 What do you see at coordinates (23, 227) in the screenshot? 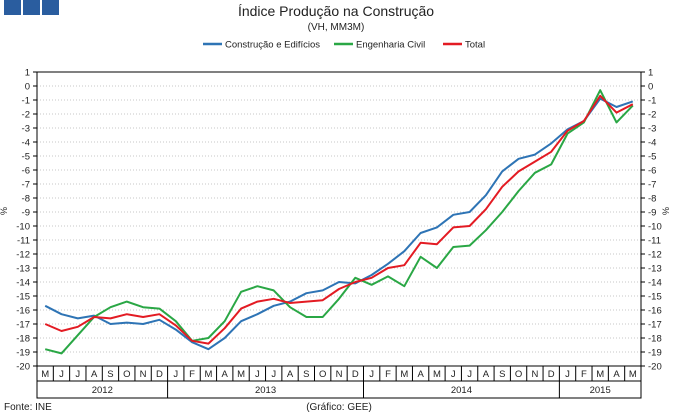
I see `y-tick-label-left: -10` at bounding box center [23, 227].